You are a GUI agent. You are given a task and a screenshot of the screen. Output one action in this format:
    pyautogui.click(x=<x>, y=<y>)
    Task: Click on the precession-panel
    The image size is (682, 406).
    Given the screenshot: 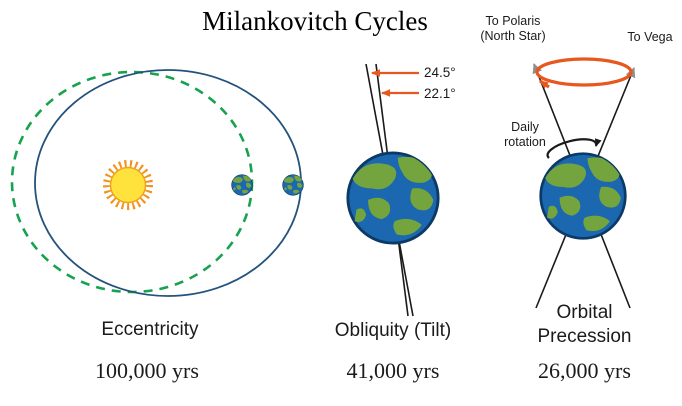 What is the action you would take?
    pyautogui.click(x=584, y=183)
    